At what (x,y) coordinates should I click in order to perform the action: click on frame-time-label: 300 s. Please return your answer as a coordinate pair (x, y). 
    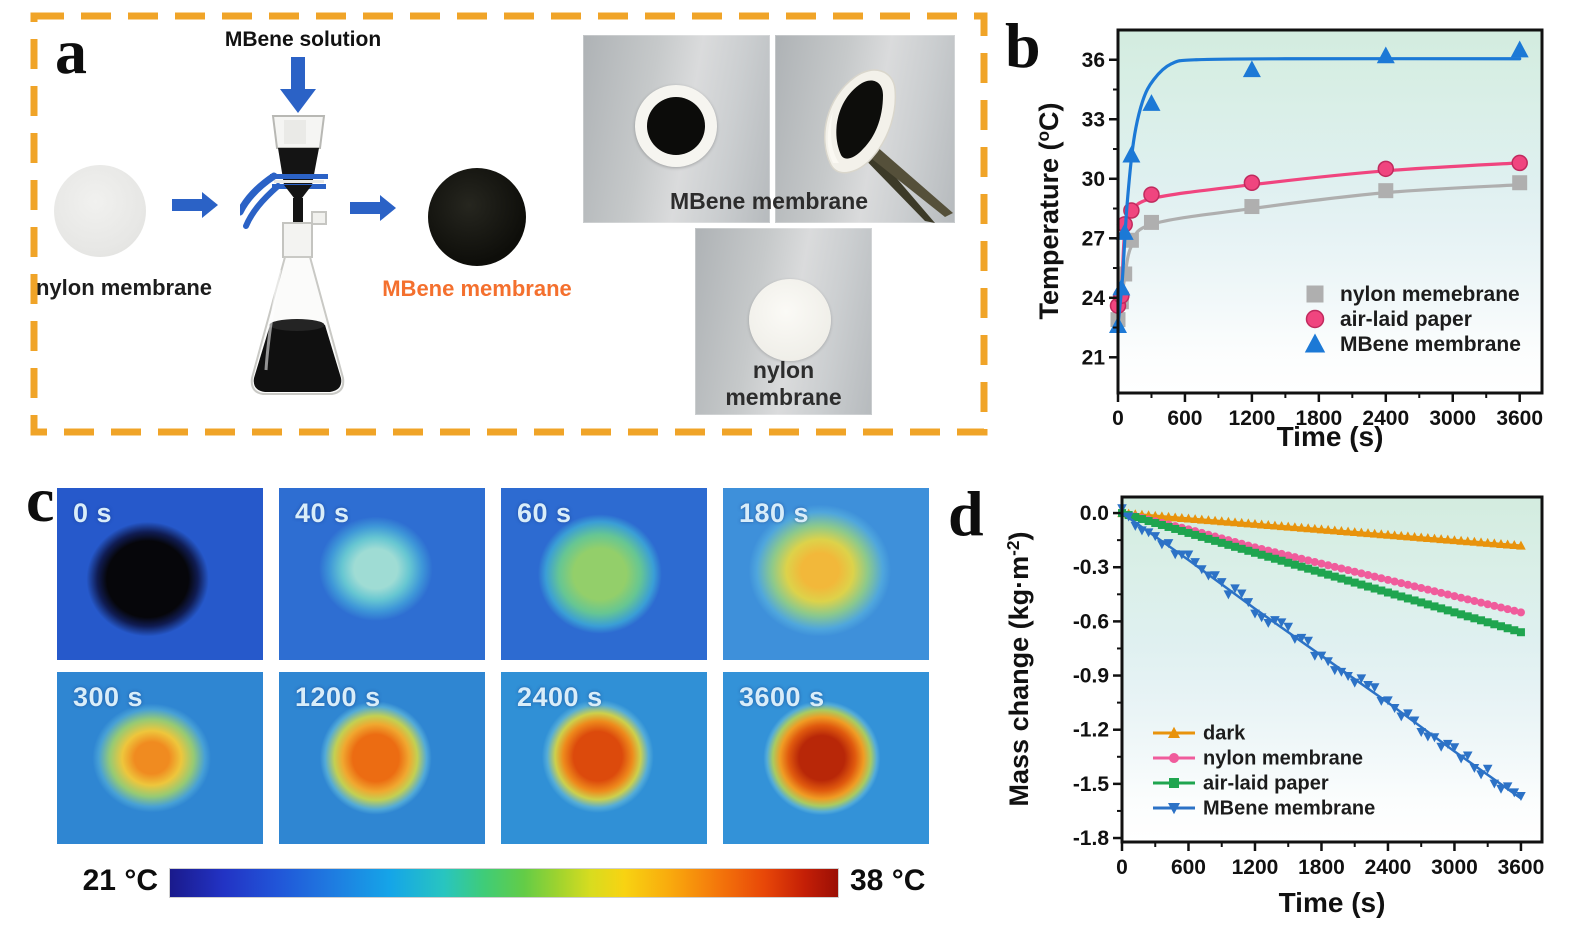
    Looking at the image, I should click on (108, 697).